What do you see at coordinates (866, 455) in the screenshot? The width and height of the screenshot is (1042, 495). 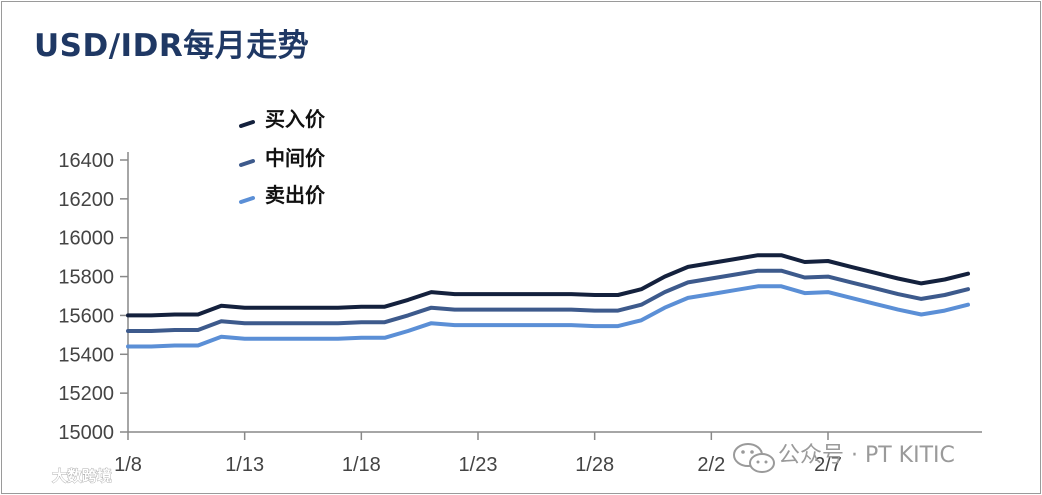 I see `watermark-text: 公众号 · PT KITIC` at bounding box center [866, 455].